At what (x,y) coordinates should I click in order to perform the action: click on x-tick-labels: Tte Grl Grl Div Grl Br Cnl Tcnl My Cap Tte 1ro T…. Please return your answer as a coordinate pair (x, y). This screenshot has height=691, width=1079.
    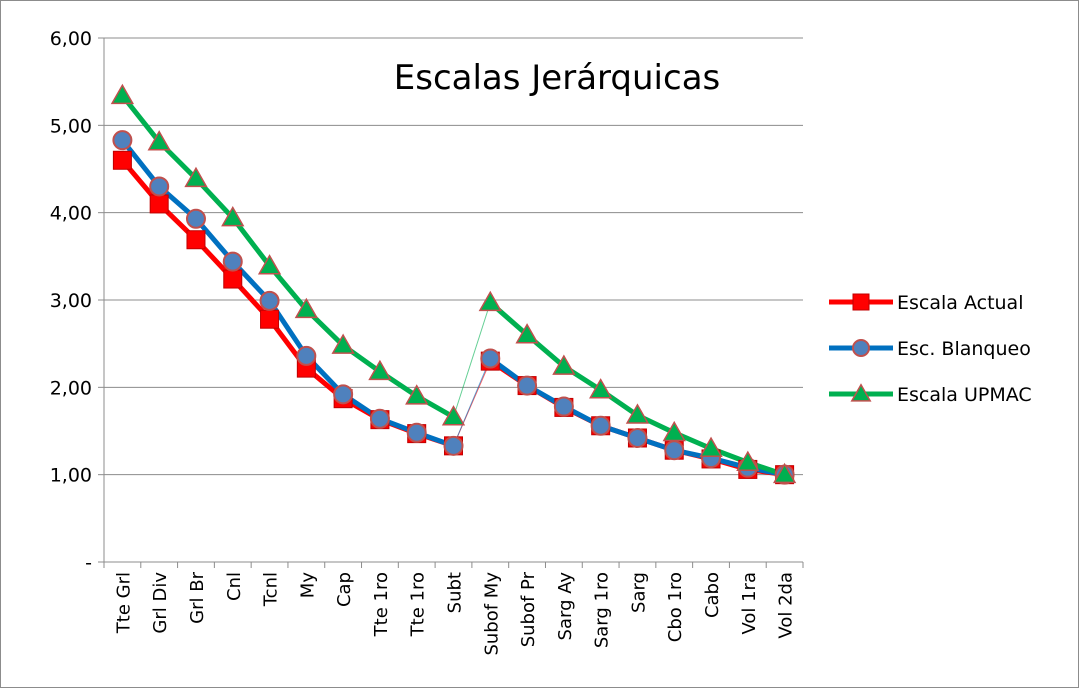
    Looking at the image, I should click on (454, 613).